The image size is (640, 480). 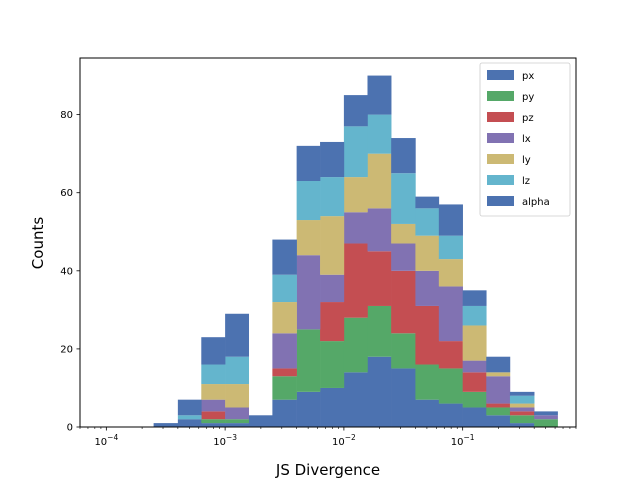 What do you see at coordinates (500, 75) in the screenshot?
I see `legend-swatch-px` at bounding box center [500, 75].